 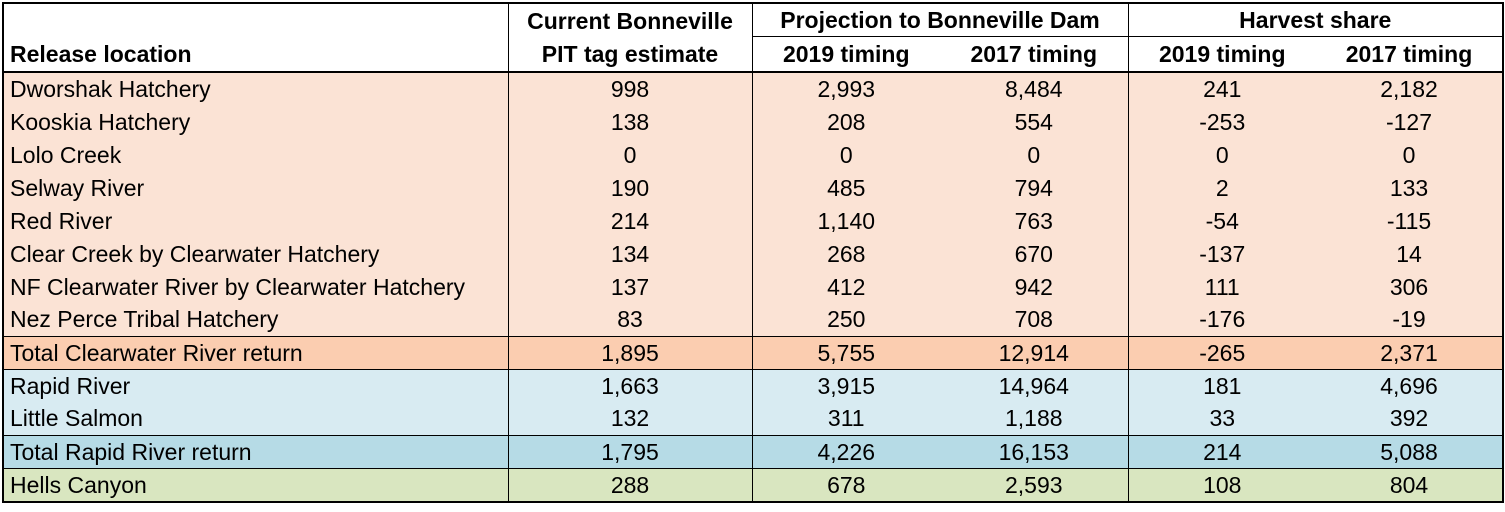 What do you see at coordinates (1221, 220) in the screenshot?
I see `harvest-2019-cell: -54` at bounding box center [1221, 220].